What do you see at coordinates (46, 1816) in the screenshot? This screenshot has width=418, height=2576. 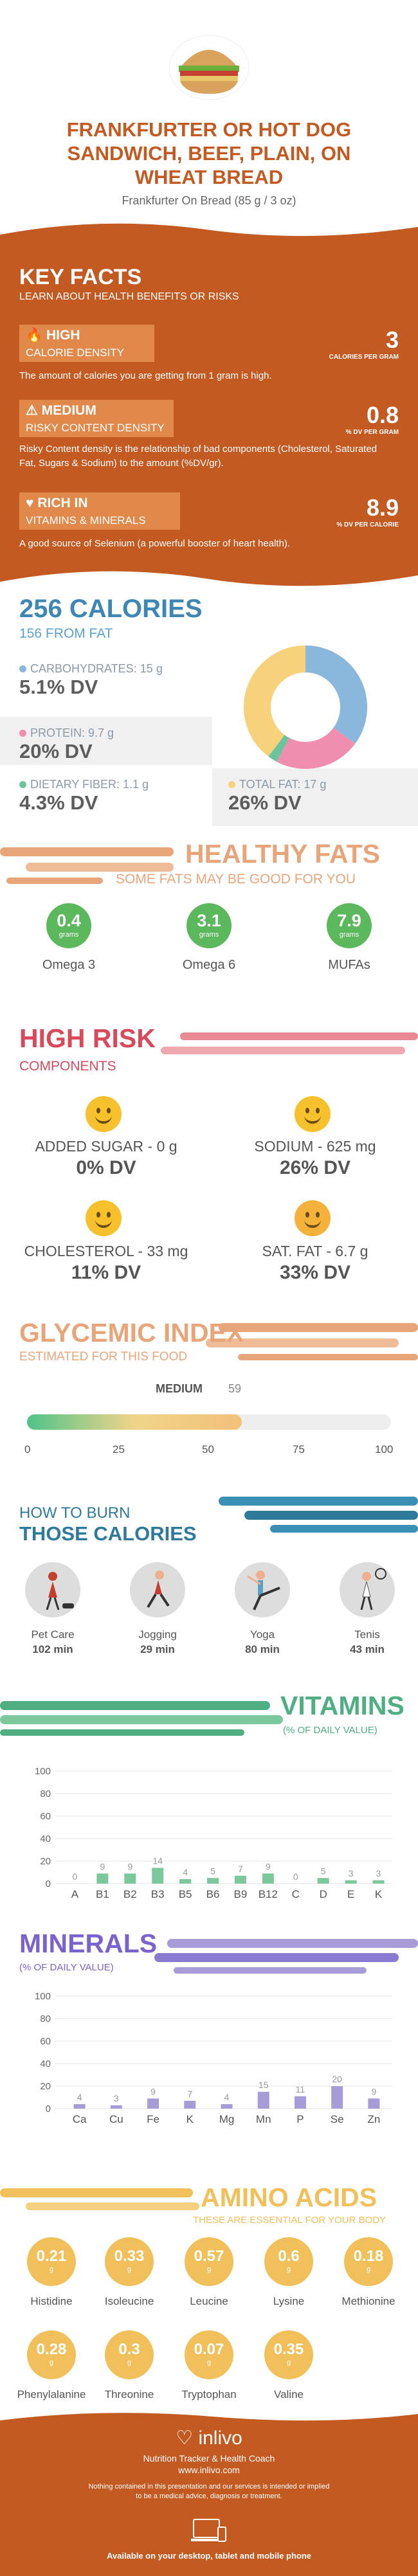 I see `y-tick-label: 60` at bounding box center [46, 1816].